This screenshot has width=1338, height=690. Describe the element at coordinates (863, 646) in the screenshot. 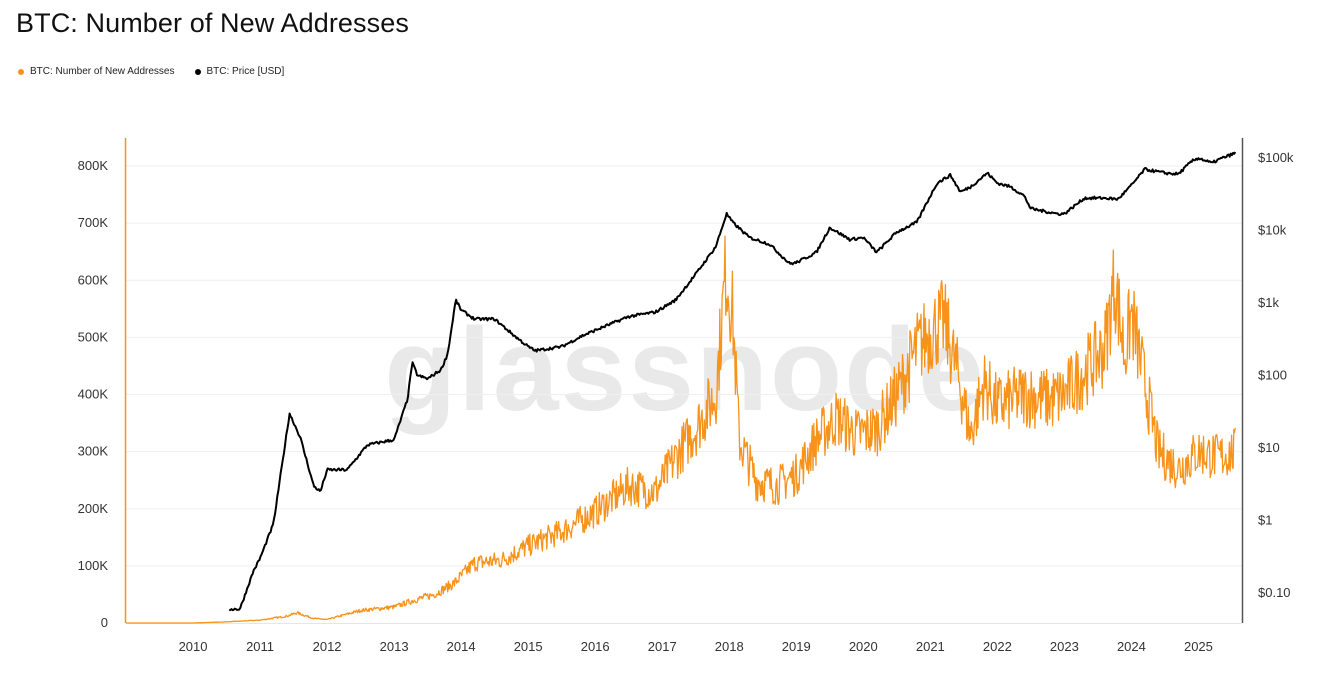

I see `x-tick-label: 2020` at that location.